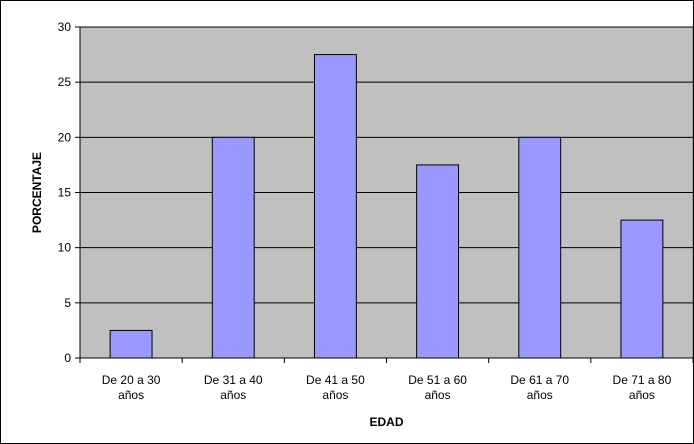 Image resolution: width=694 pixels, height=444 pixels. I want to click on x-axis-title: EDAD, so click(386, 422).